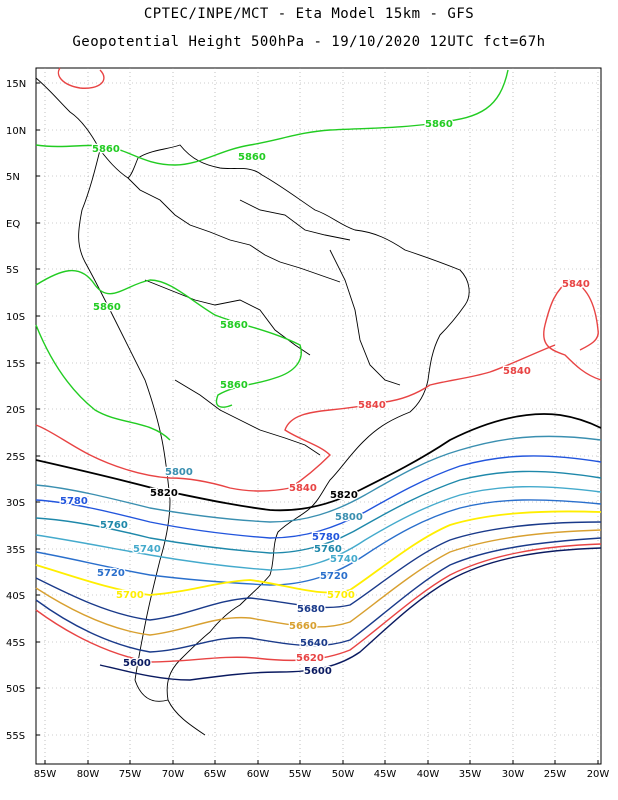 The image size is (618, 800). What do you see at coordinates (343, 774) in the screenshot?
I see `lon-tick-label: 50W` at bounding box center [343, 774].